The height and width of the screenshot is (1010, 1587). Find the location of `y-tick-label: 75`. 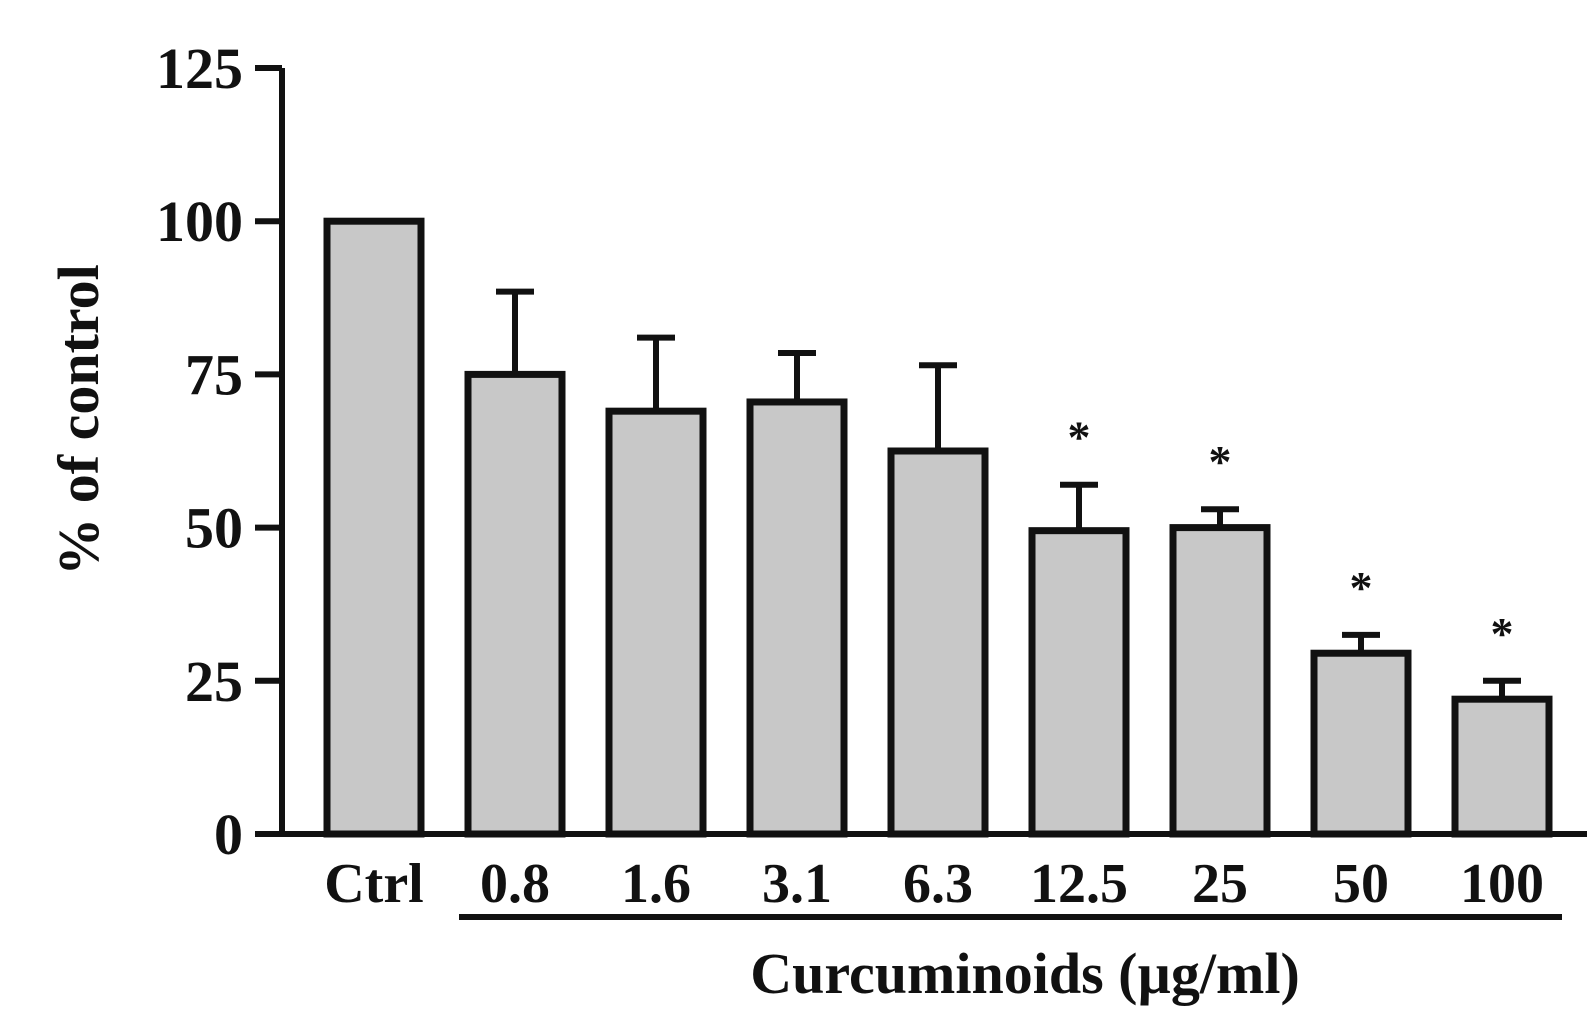

y-tick-label: 75 is located at coordinates (214, 374).